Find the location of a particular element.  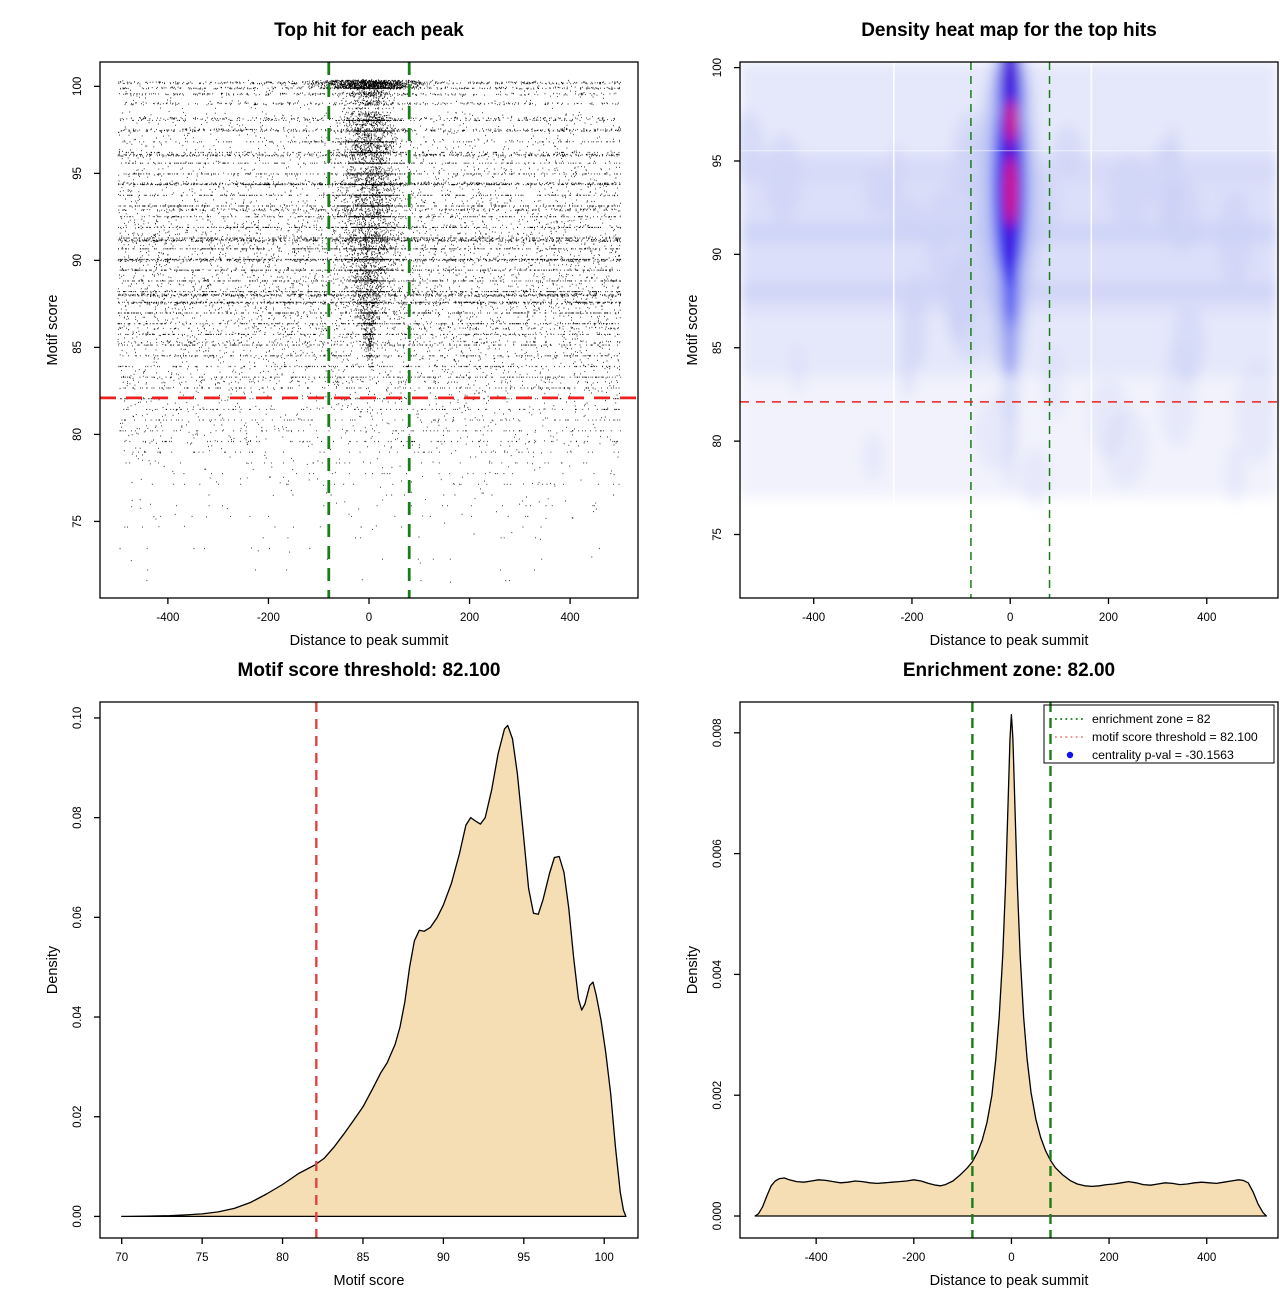

y-tick-label: 0.02 is located at coordinates (78, 1117).